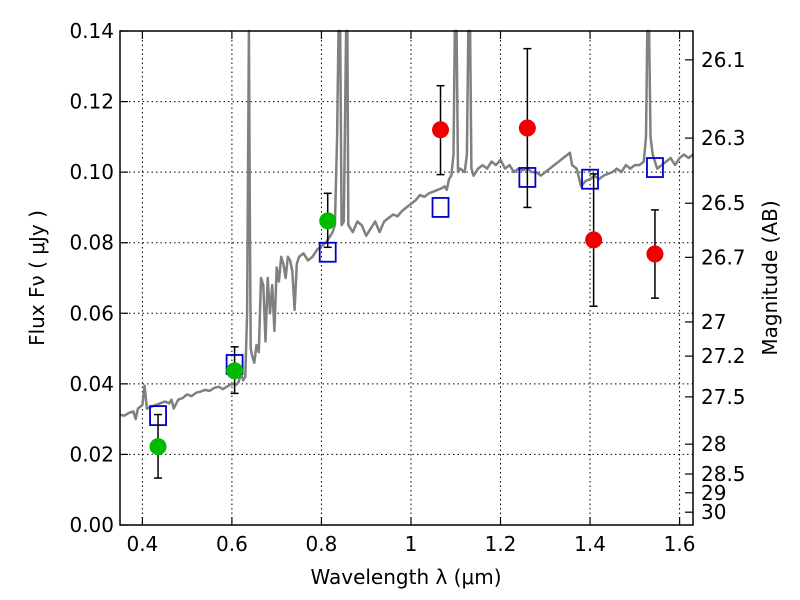  What do you see at coordinates (91, 172) in the screenshot?
I see `y-tick-label: 0.10` at bounding box center [91, 172].